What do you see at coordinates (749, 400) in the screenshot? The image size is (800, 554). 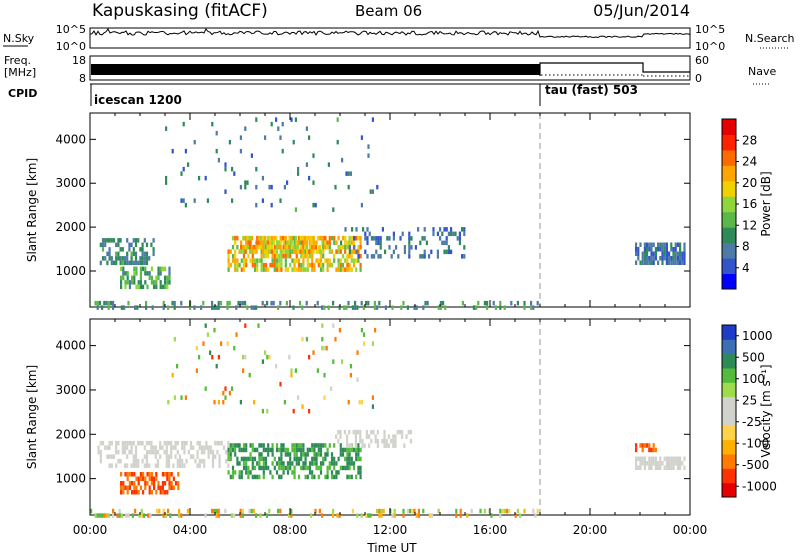 I see `velocity-colorbar-tick-label: 25` at bounding box center [749, 400].